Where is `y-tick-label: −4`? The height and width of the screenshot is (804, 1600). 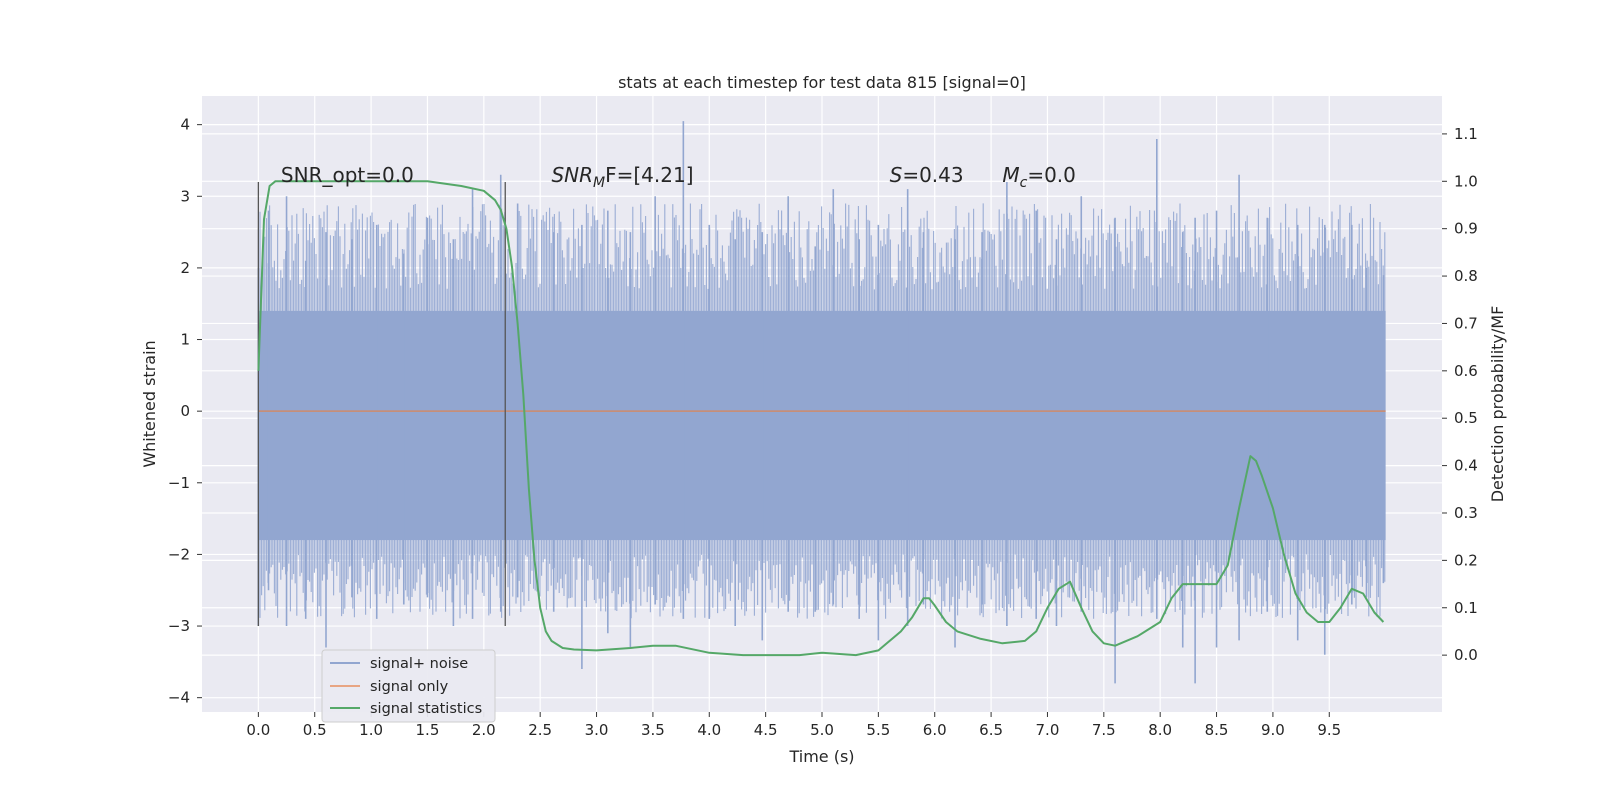
y-tick-label: −4 is located at coordinates (179, 698).